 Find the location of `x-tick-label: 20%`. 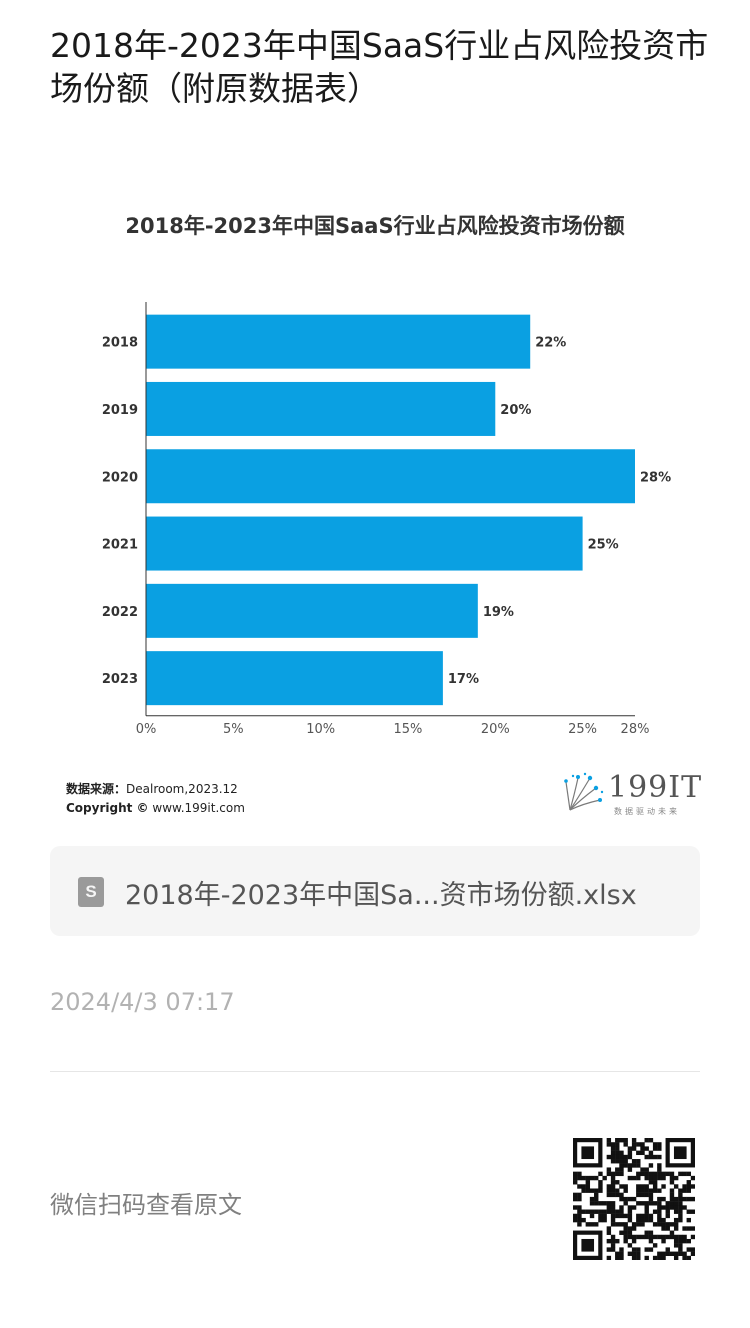

x-tick-label: 20% is located at coordinates (495, 729).